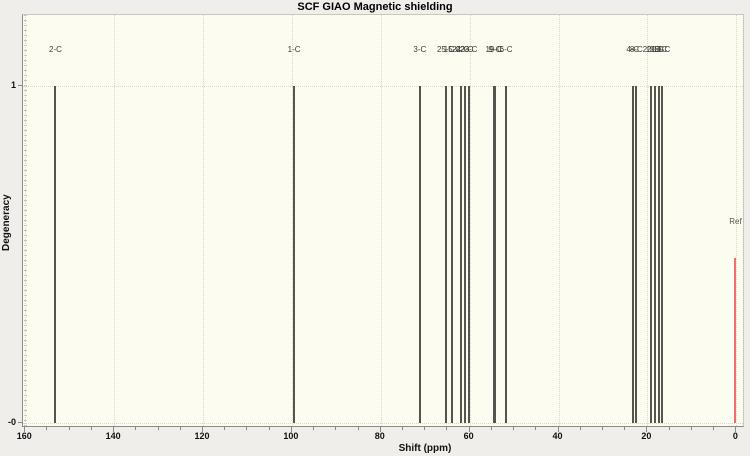 The height and width of the screenshot is (456, 750). I want to click on y-tick-label: -0, so click(11, 422).